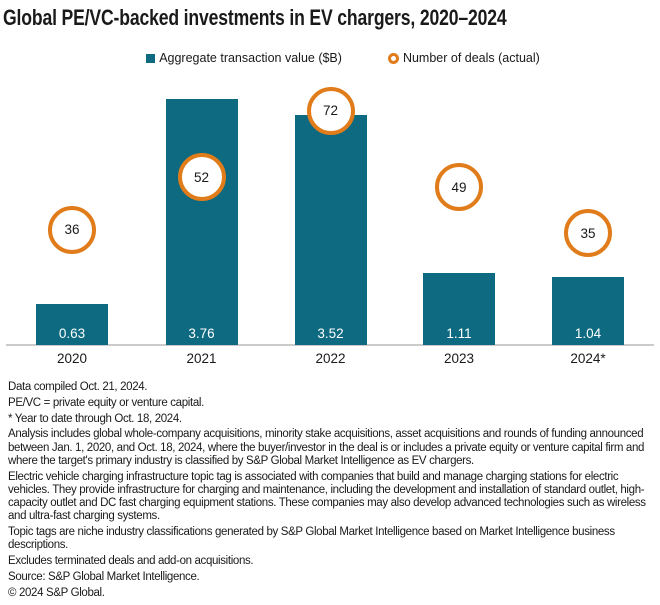 This screenshot has height=605, width=660. Describe the element at coordinates (56, 592) in the screenshot. I see `footnote-line: © 2024 S&P Global.` at that location.